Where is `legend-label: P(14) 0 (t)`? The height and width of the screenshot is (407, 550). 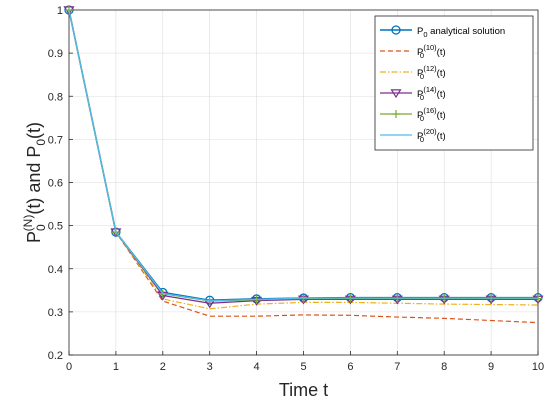
legend-label: P(14) 0 (t) is located at coordinates (431, 93).